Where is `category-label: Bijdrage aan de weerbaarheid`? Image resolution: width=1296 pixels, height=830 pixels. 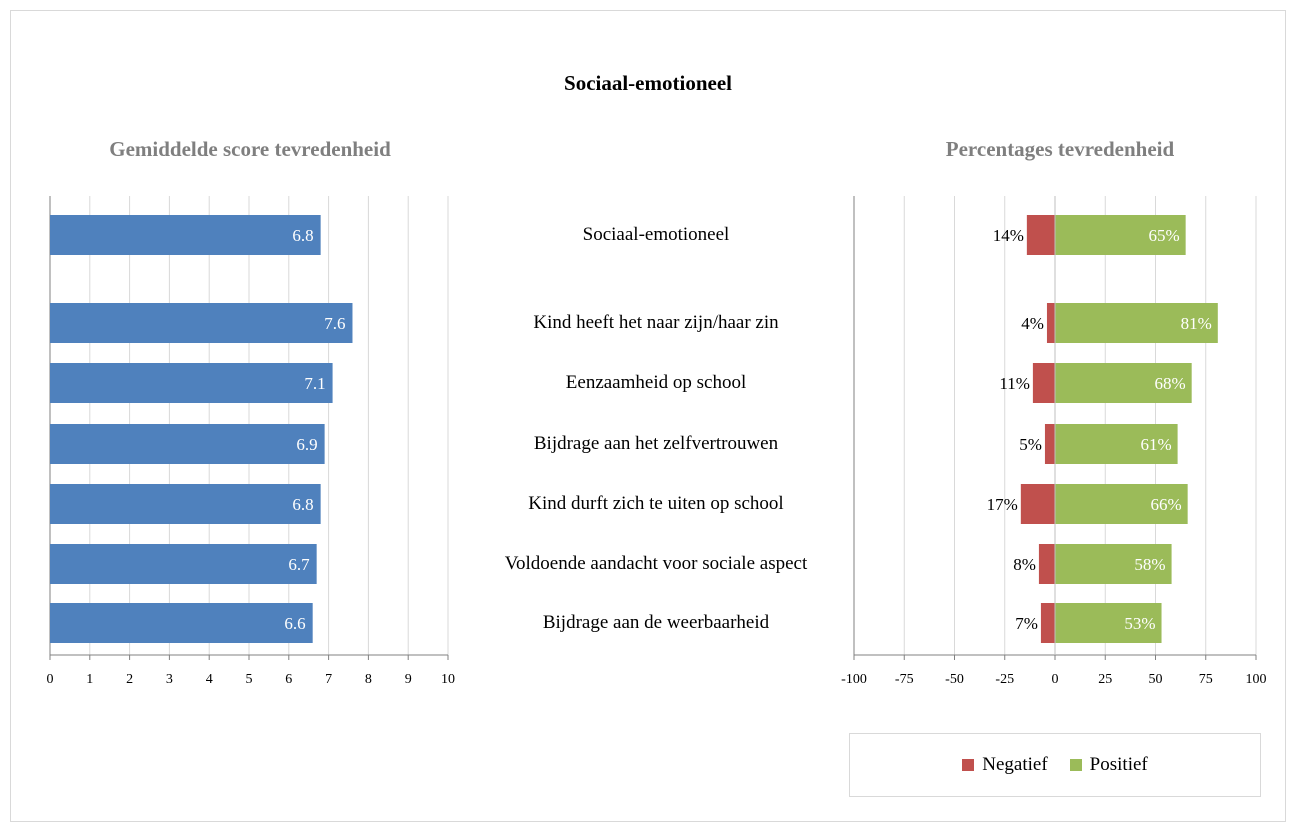 category-label: Bijdrage aan de weerbaarheid is located at coordinates (656, 622).